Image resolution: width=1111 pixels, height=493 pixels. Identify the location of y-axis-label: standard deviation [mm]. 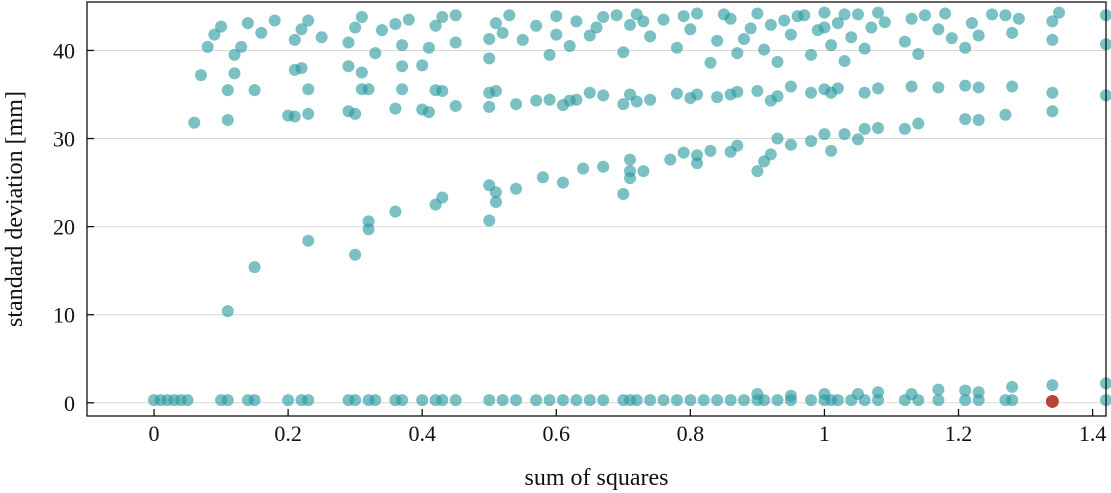
(15, 209).